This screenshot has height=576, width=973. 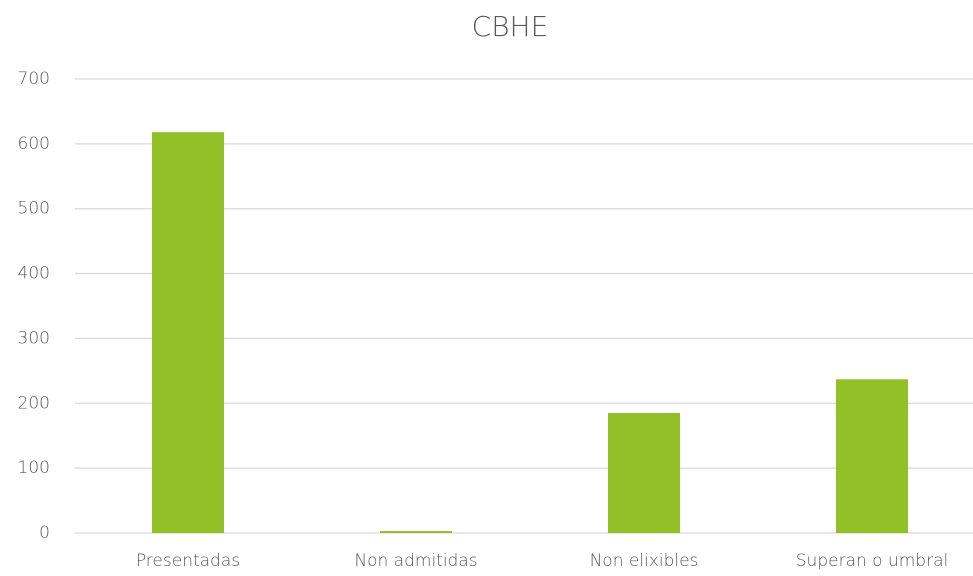 What do you see at coordinates (44, 533) in the screenshot?
I see `y-tick-label: 0` at bounding box center [44, 533].